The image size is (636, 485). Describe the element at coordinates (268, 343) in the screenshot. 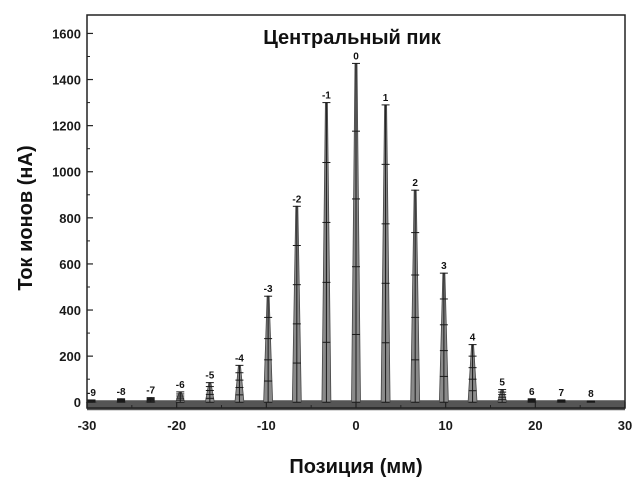

I see `peak--3: -3` at that location.